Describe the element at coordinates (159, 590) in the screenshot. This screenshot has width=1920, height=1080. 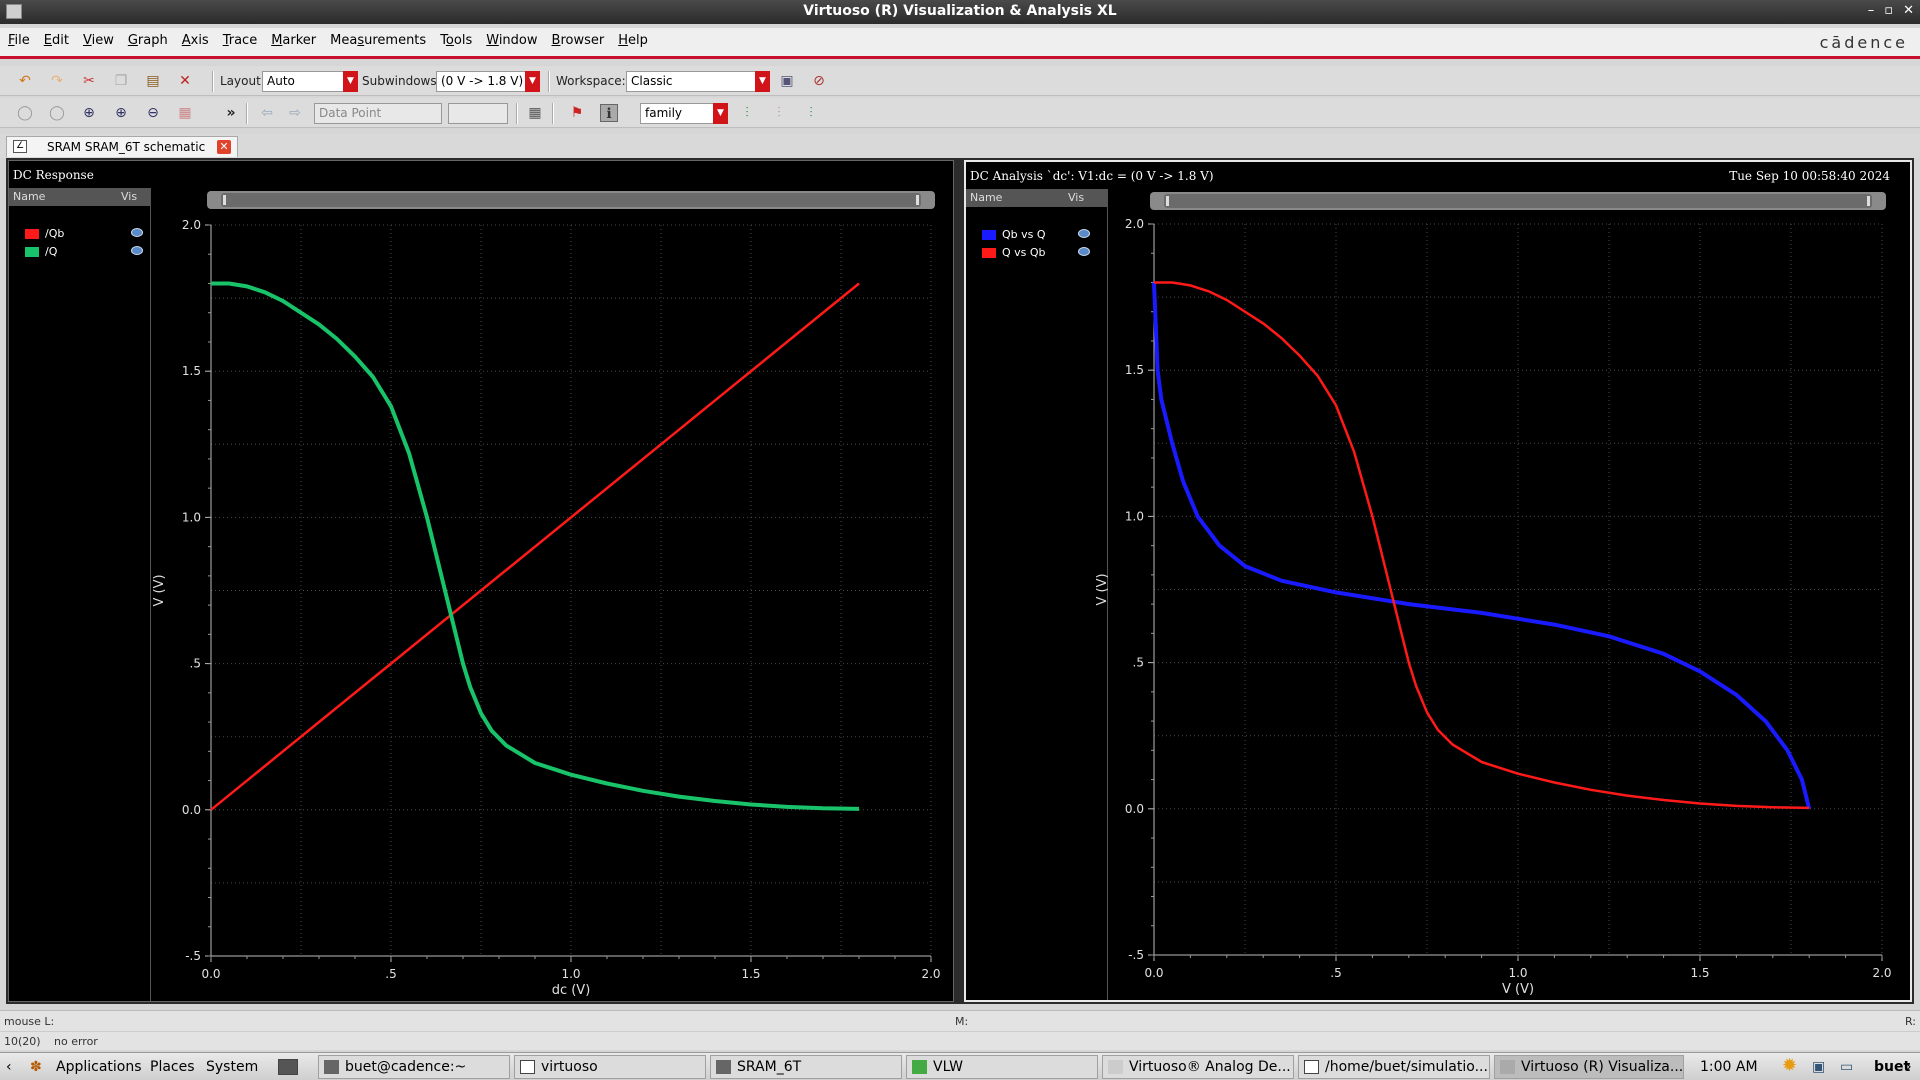
I see `y-axis-label: V (V)` at that location.